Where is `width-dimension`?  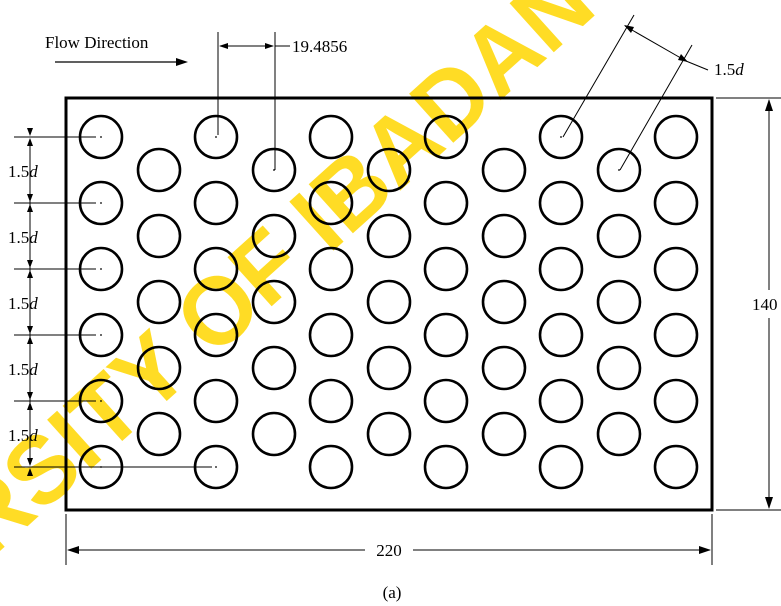 width-dimension is located at coordinates (389, 539).